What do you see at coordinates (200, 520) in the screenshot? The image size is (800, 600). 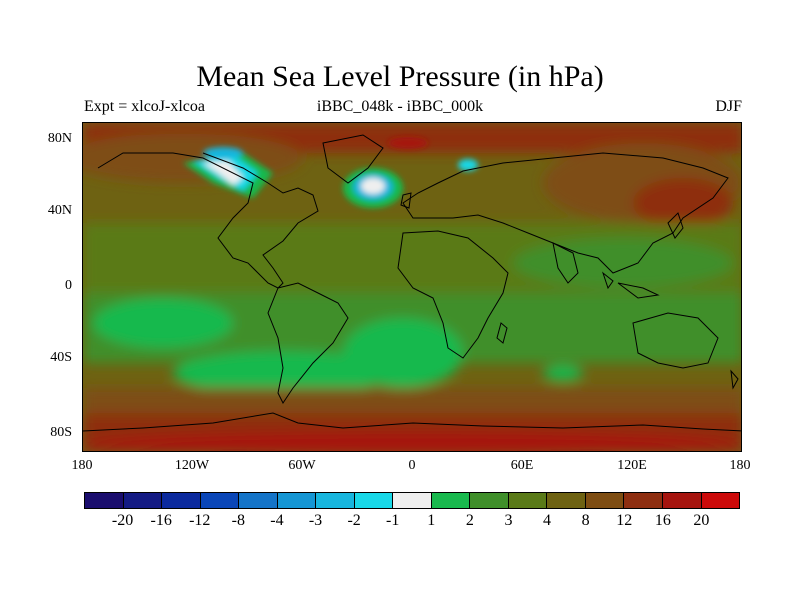 I see `colorbar-label: -12` at bounding box center [200, 520].